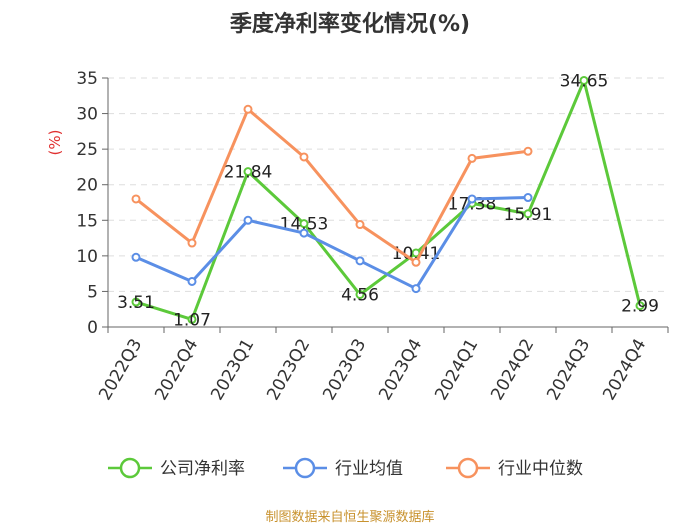  I want to click on legend-label: 行业中位数, so click(540, 469).